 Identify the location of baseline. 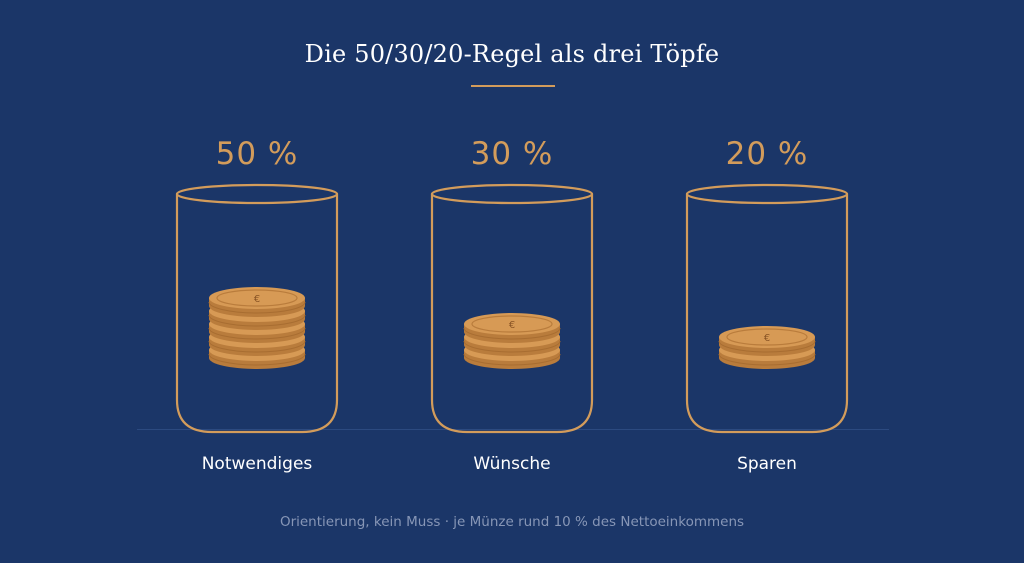
(513, 429).